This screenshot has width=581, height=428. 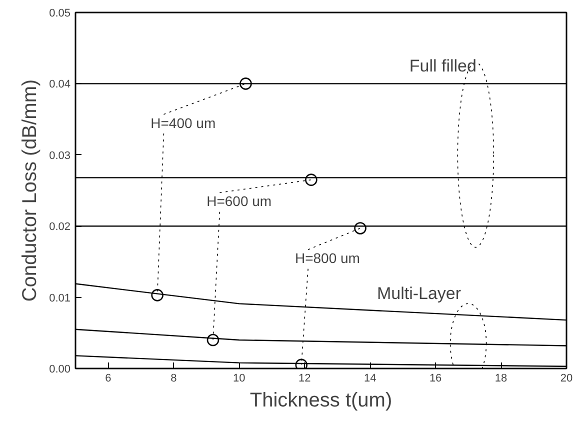 I want to click on x-tick-label: 18, so click(x=501, y=378).